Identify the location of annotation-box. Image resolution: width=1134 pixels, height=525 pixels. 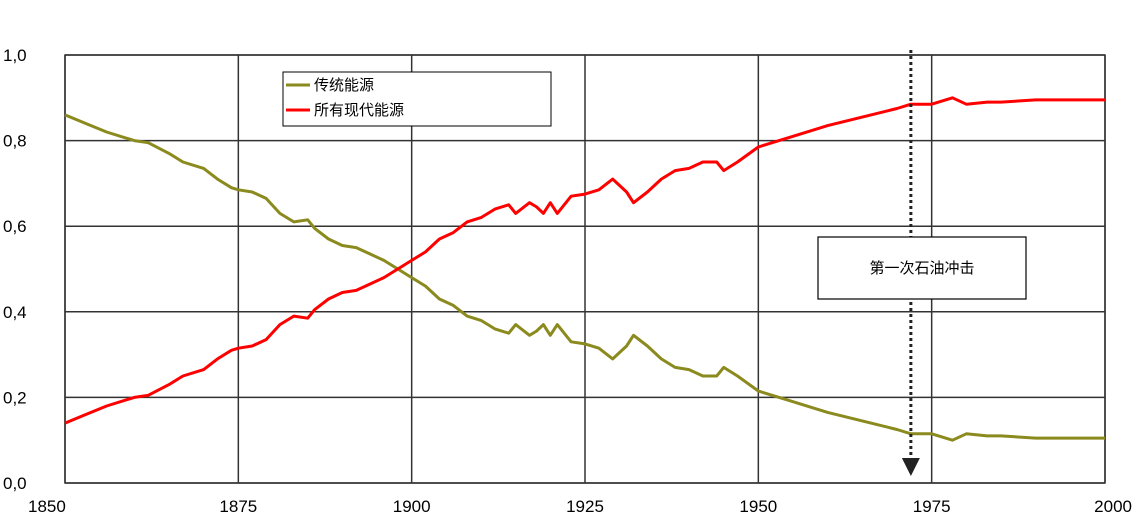
(922, 268).